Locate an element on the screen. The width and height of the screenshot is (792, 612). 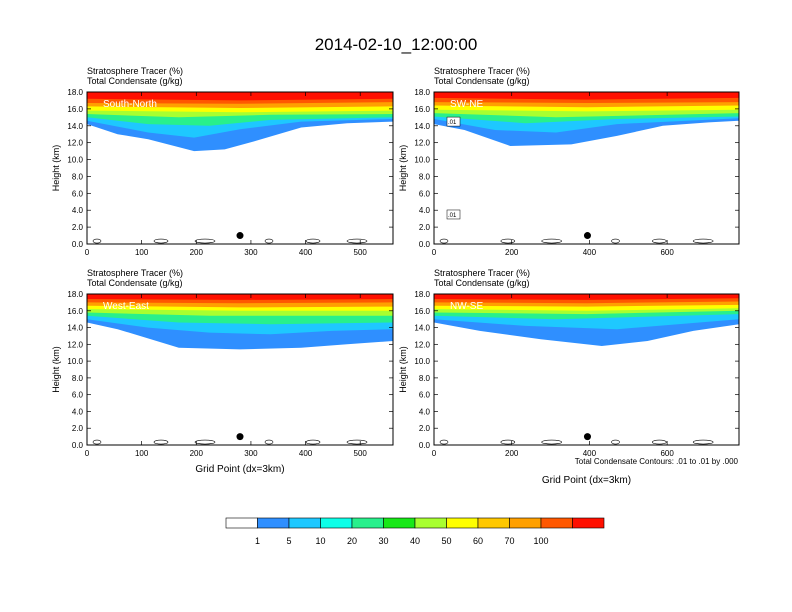
panel-label: South-North is located at coordinates (130, 104).